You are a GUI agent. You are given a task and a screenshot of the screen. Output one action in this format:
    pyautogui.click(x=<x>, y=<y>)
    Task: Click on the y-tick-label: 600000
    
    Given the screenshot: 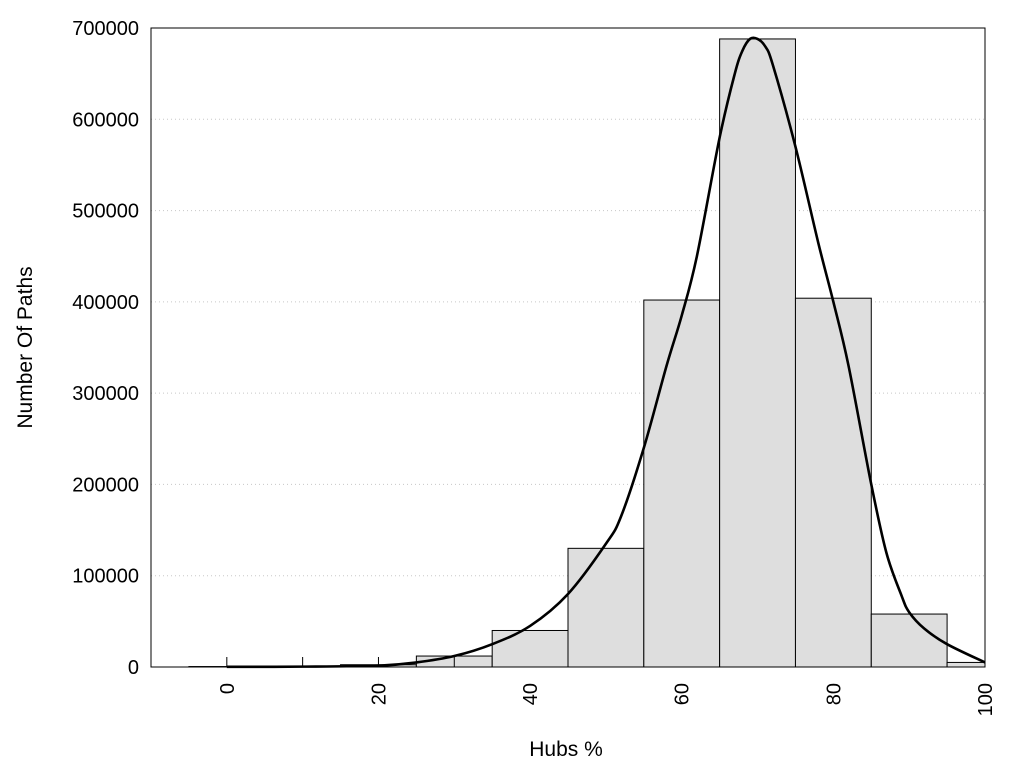 What is the action you would take?
    pyautogui.click(x=105, y=120)
    